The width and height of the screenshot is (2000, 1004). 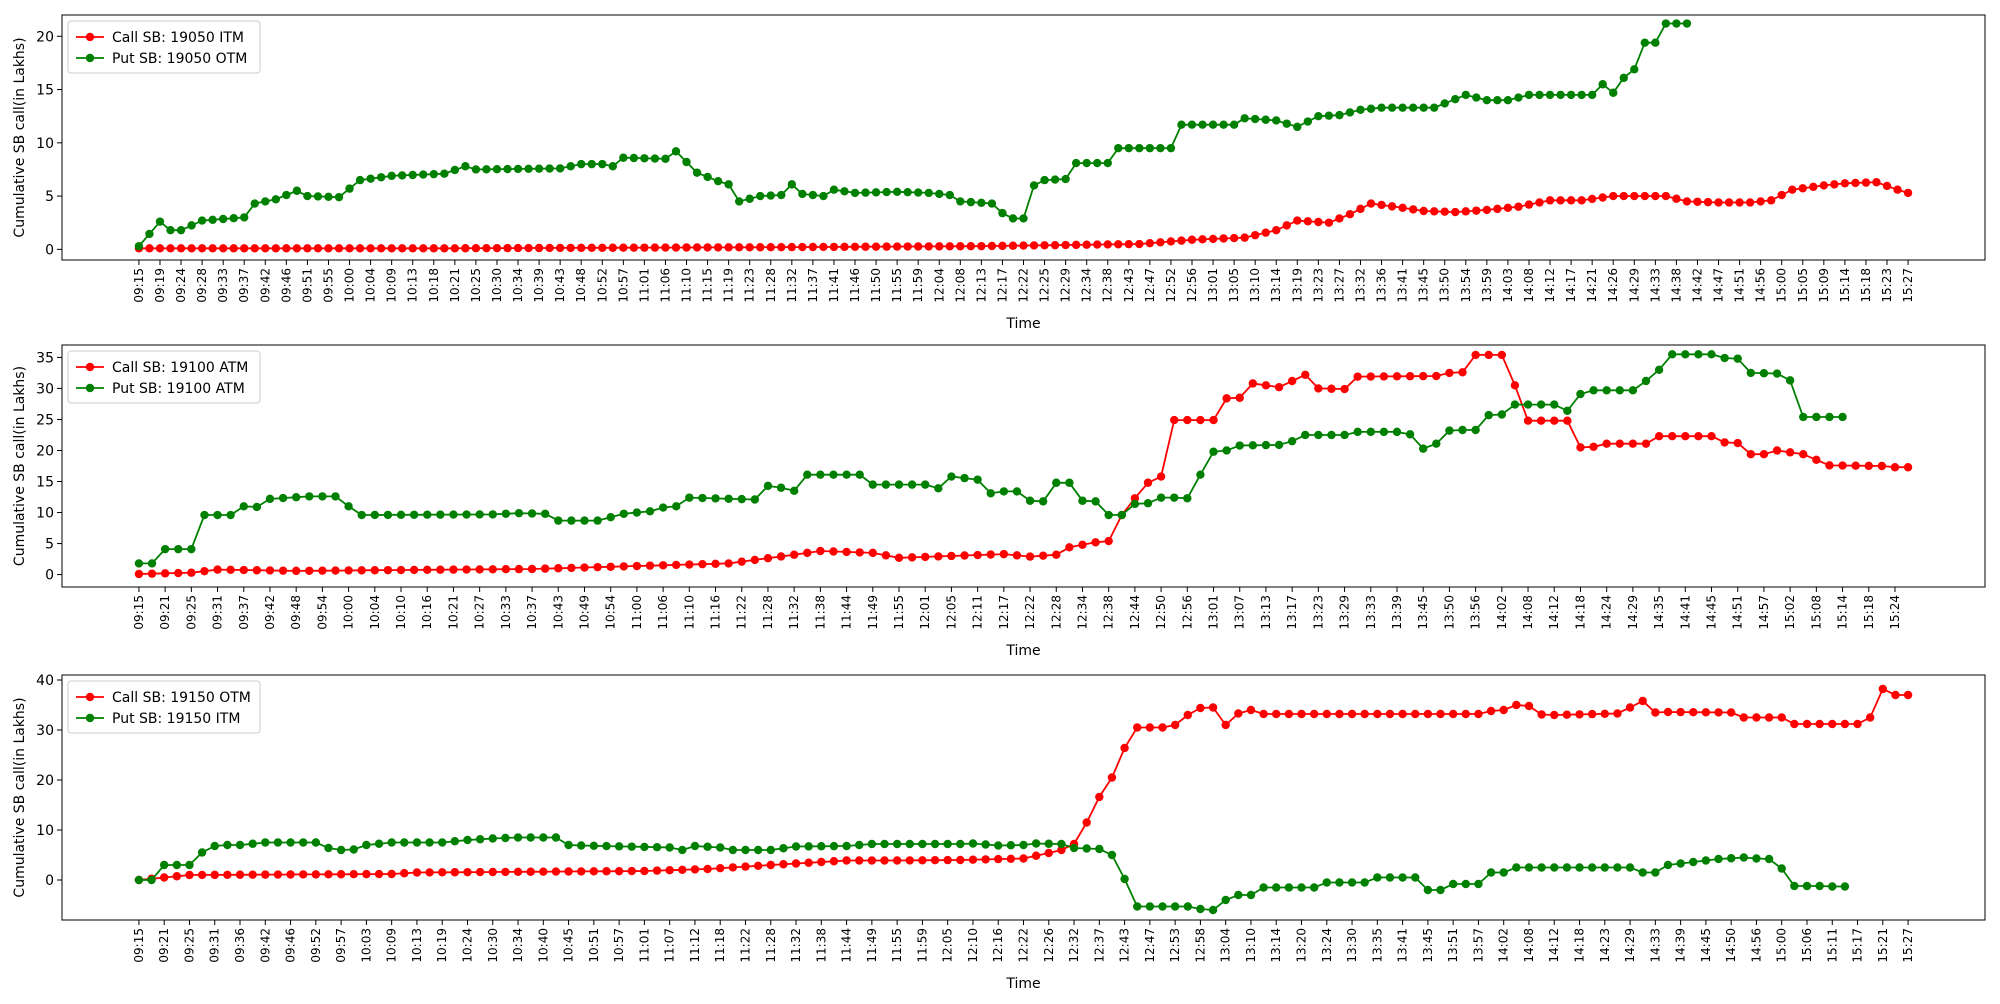 I want to click on x-tick-label: 09:21, so click(x=165, y=612).